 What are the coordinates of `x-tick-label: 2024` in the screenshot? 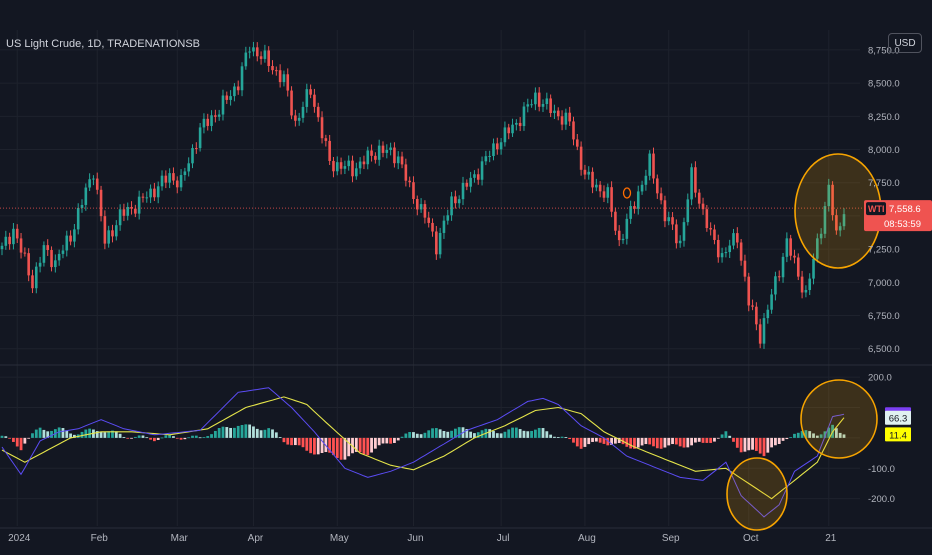 It's located at (19, 538).